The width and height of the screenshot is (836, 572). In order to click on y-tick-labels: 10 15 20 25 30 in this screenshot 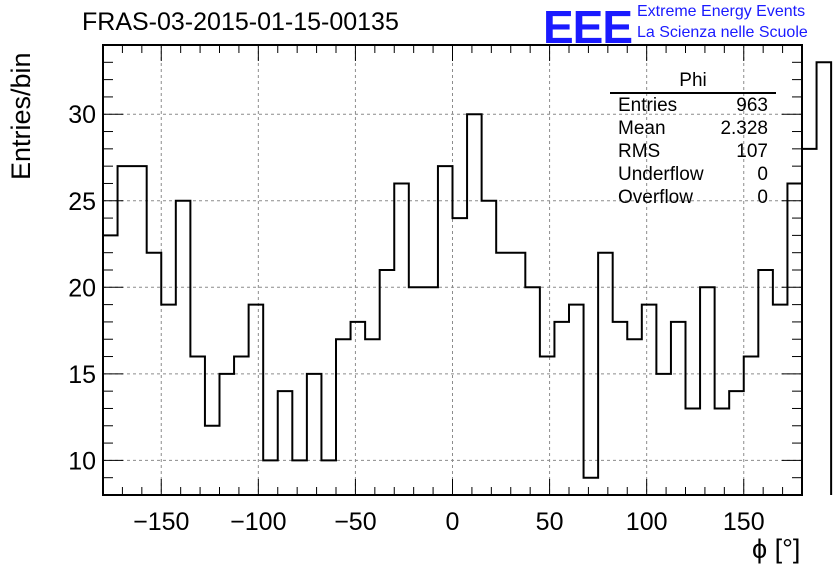, I will do `click(82, 288)`.